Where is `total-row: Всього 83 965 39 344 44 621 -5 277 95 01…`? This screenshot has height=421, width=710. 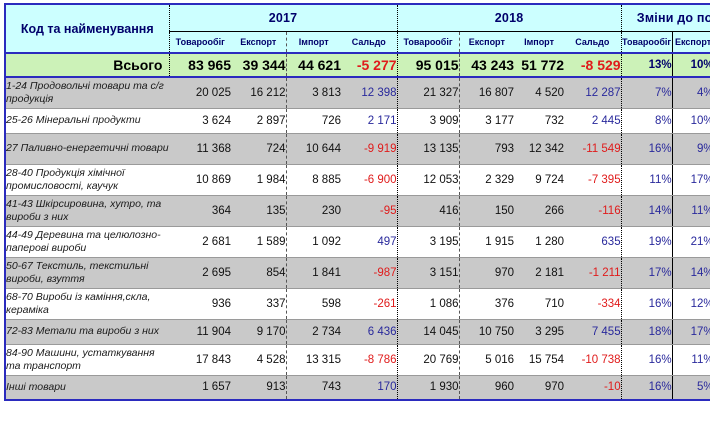
total-row: Всього 83 965 39 344 44 621 -5 277 95 01… is located at coordinates (357, 65).